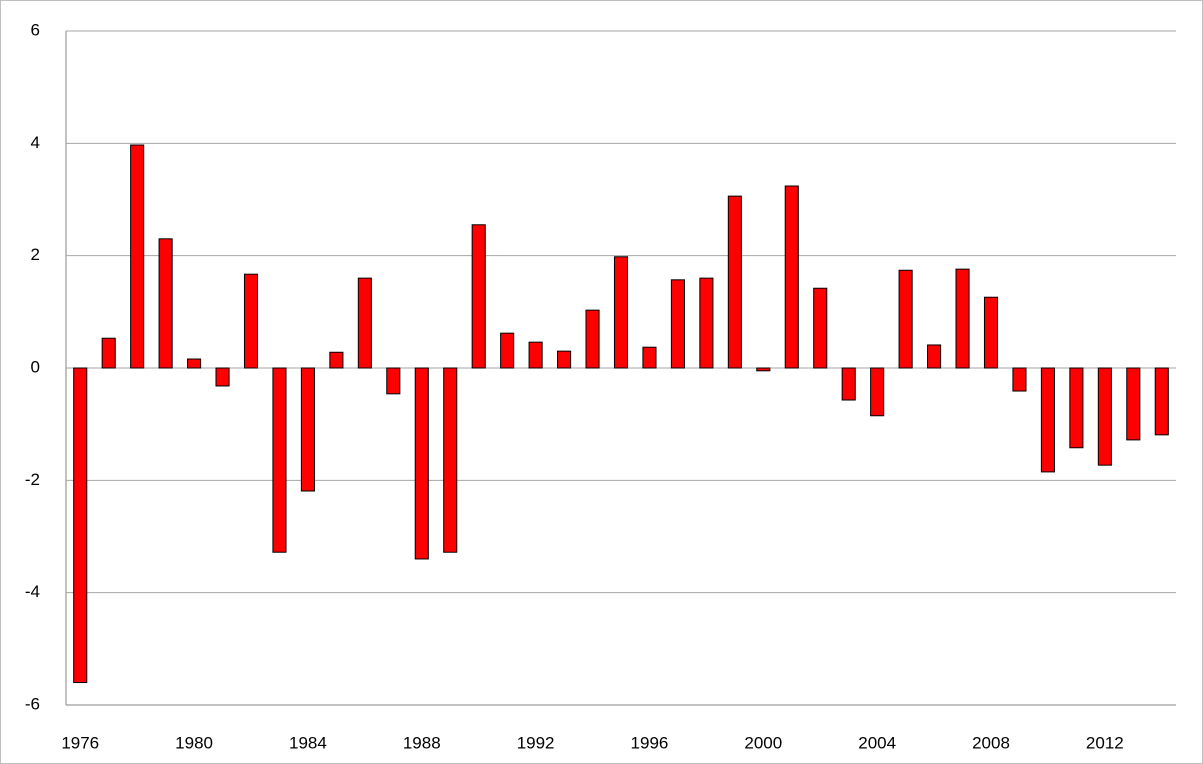  I want to click on y-tick-label: -2, so click(32, 479).